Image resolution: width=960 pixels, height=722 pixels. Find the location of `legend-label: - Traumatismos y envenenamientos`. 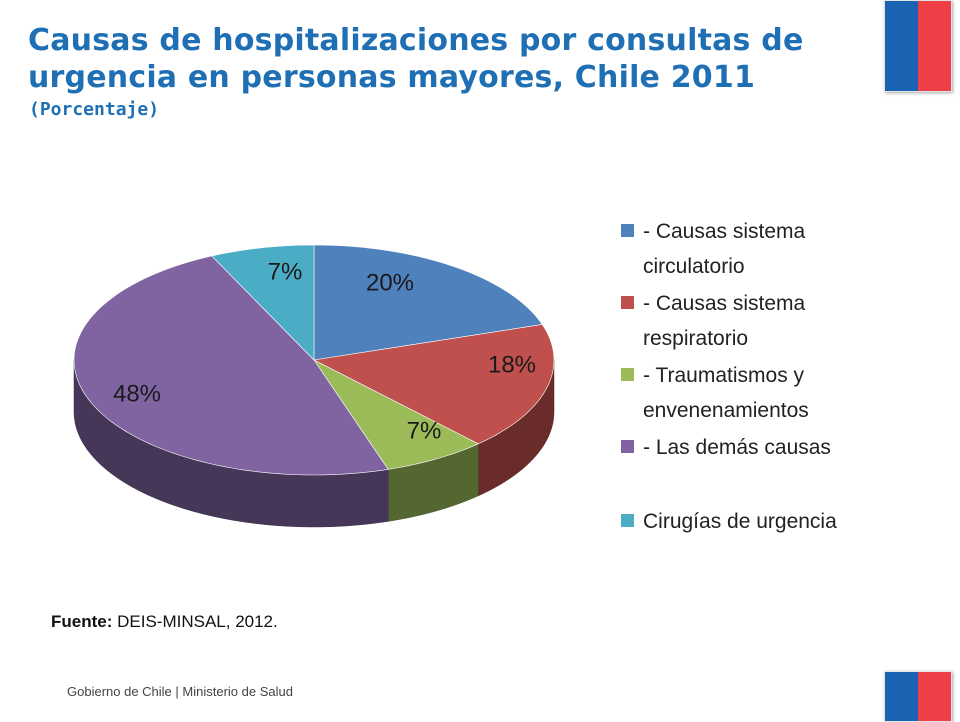

legend-label: - Traumatismos y envenenamientos is located at coordinates (726, 393).